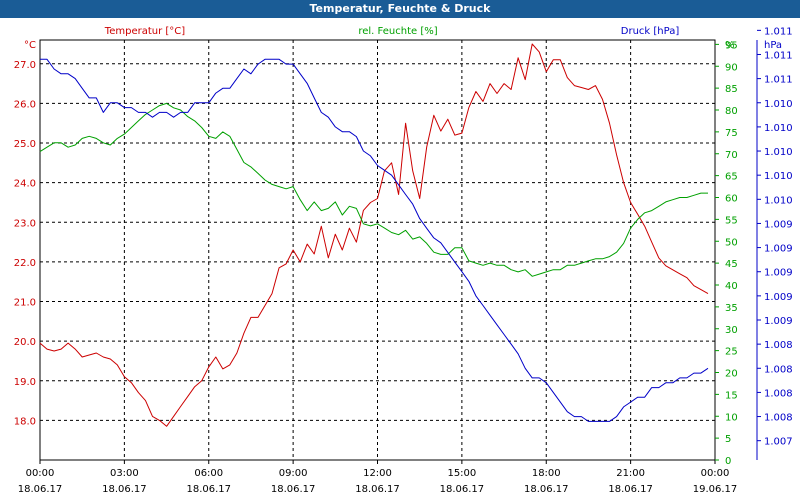  What do you see at coordinates (731, 177) in the screenshot?
I see `y-tick-label-humidity: 65` at bounding box center [731, 177].